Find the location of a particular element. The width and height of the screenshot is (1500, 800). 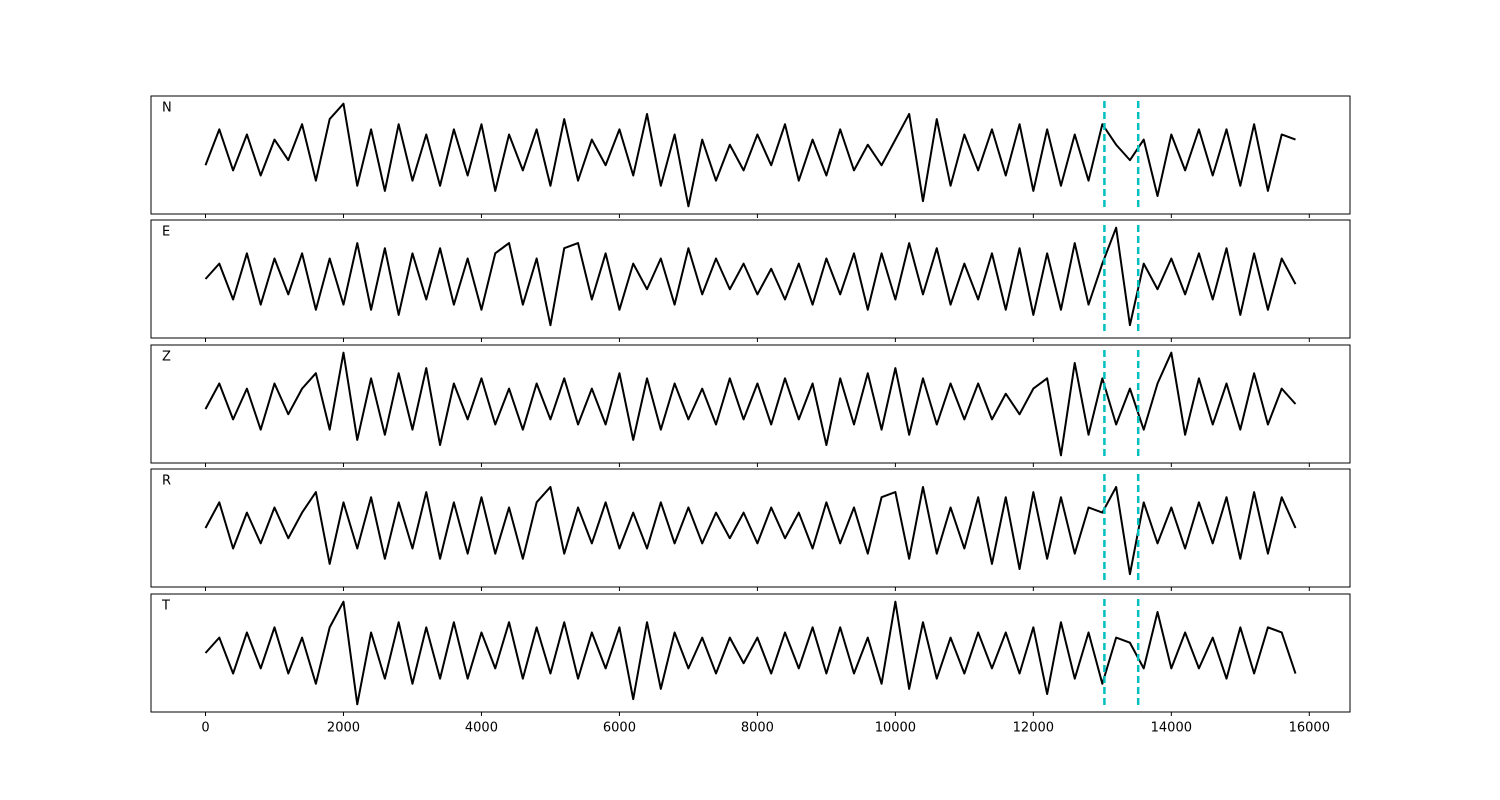

trace-label: E is located at coordinates (166, 232).